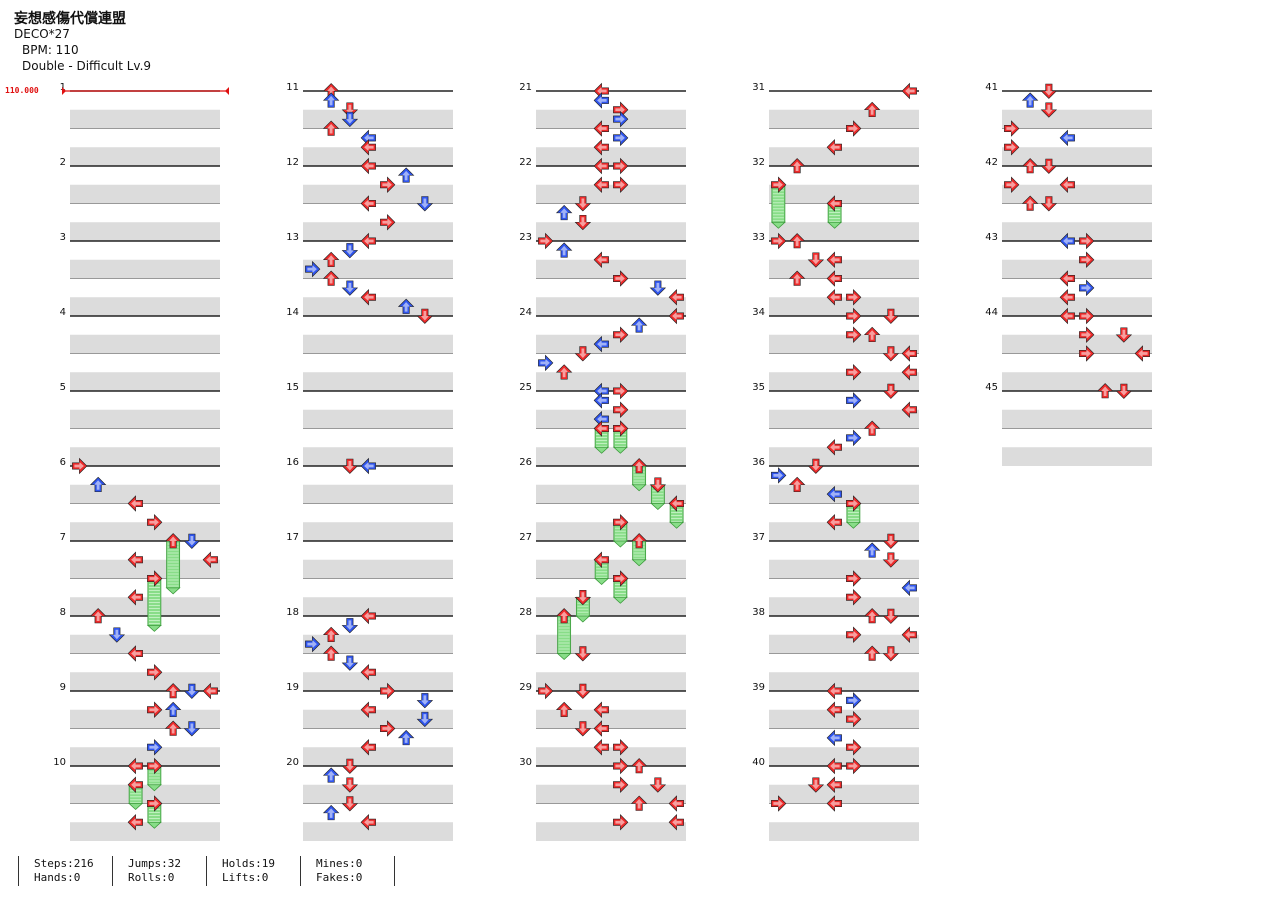  Describe the element at coordinates (835, 274) in the screenshot. I see `measure-33: 33` at that location.